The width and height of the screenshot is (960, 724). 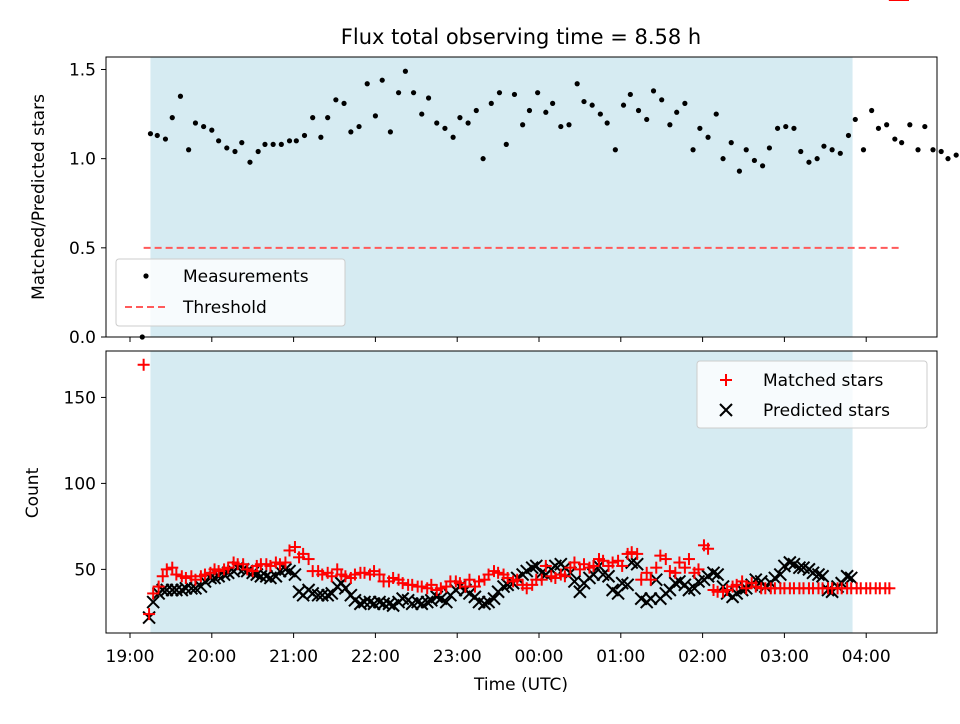 I want to click on chart-title: Flux total observing time = 8.58 h, so click(x=521, y=37).